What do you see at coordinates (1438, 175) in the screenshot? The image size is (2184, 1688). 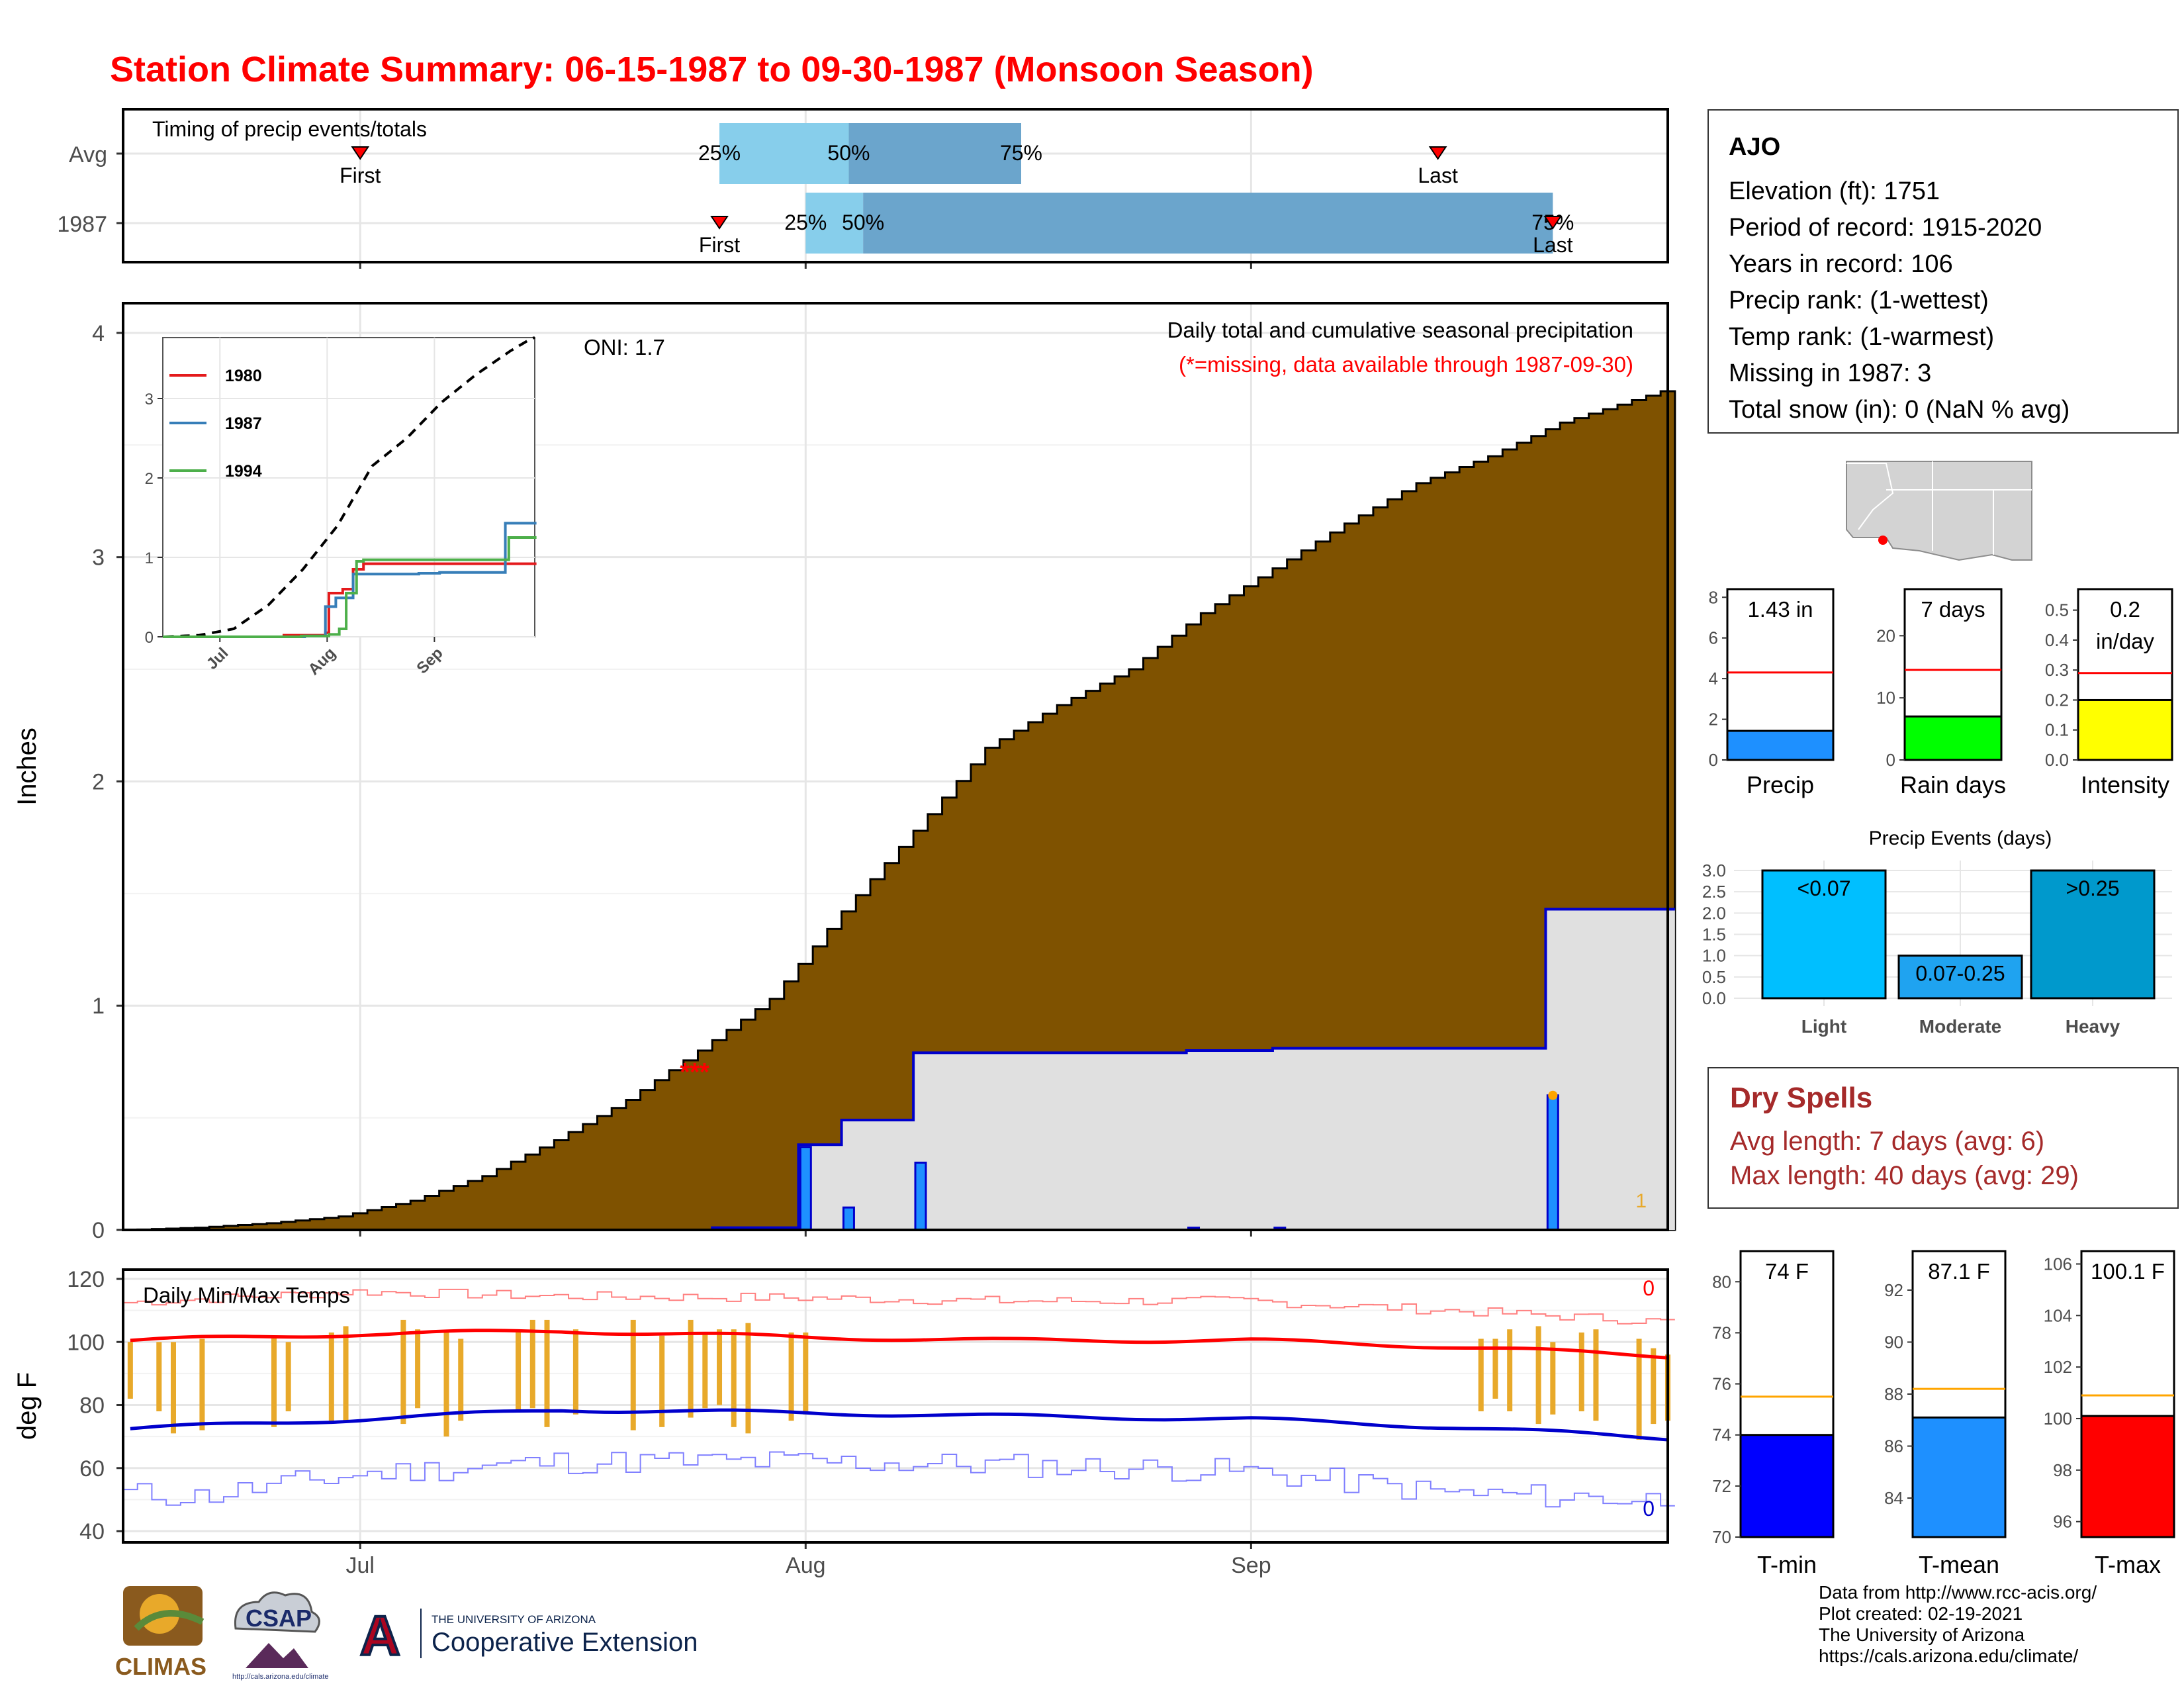 I see `timing-label-last: Last` at bounding box center [1438, 175].